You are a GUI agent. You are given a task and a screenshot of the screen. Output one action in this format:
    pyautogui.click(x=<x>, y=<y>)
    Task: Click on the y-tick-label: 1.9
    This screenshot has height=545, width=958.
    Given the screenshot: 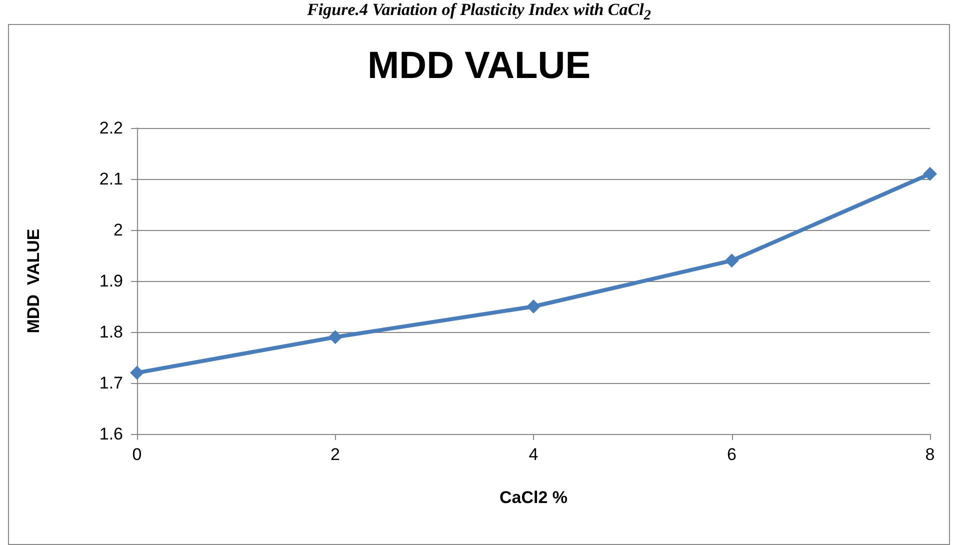 What is the action you would take?
    pyautogui.click(x=111, y=281)
    